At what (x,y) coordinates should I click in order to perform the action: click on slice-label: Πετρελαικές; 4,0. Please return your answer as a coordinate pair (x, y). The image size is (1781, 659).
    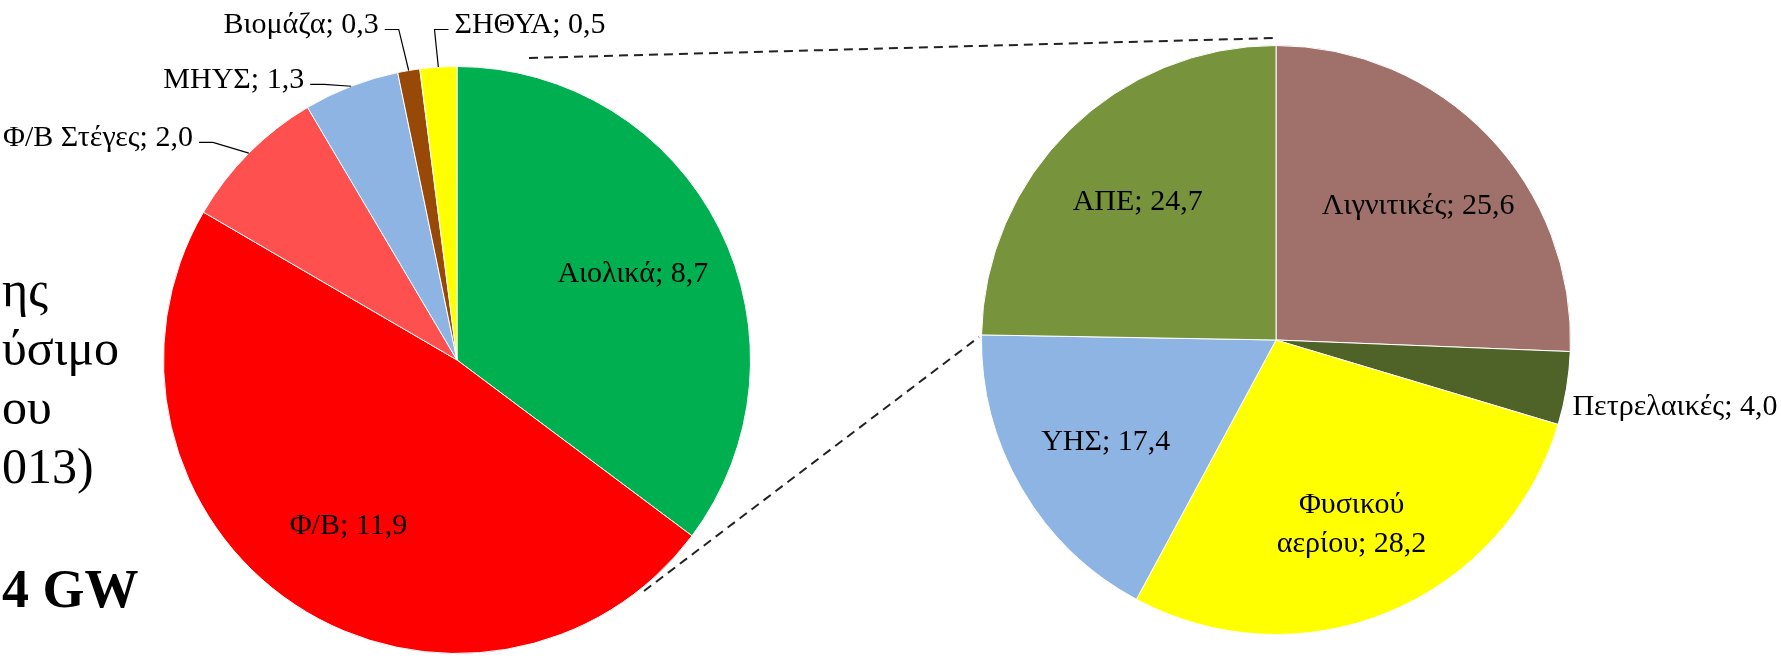
    Looking at the image, I should click on (1675, 405).